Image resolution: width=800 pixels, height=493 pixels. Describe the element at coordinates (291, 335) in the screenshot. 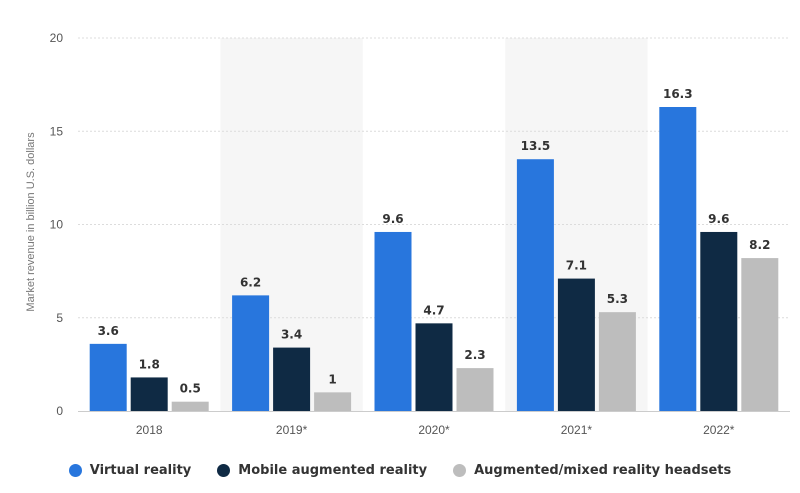

I see `data-label: 3.4` at that location.